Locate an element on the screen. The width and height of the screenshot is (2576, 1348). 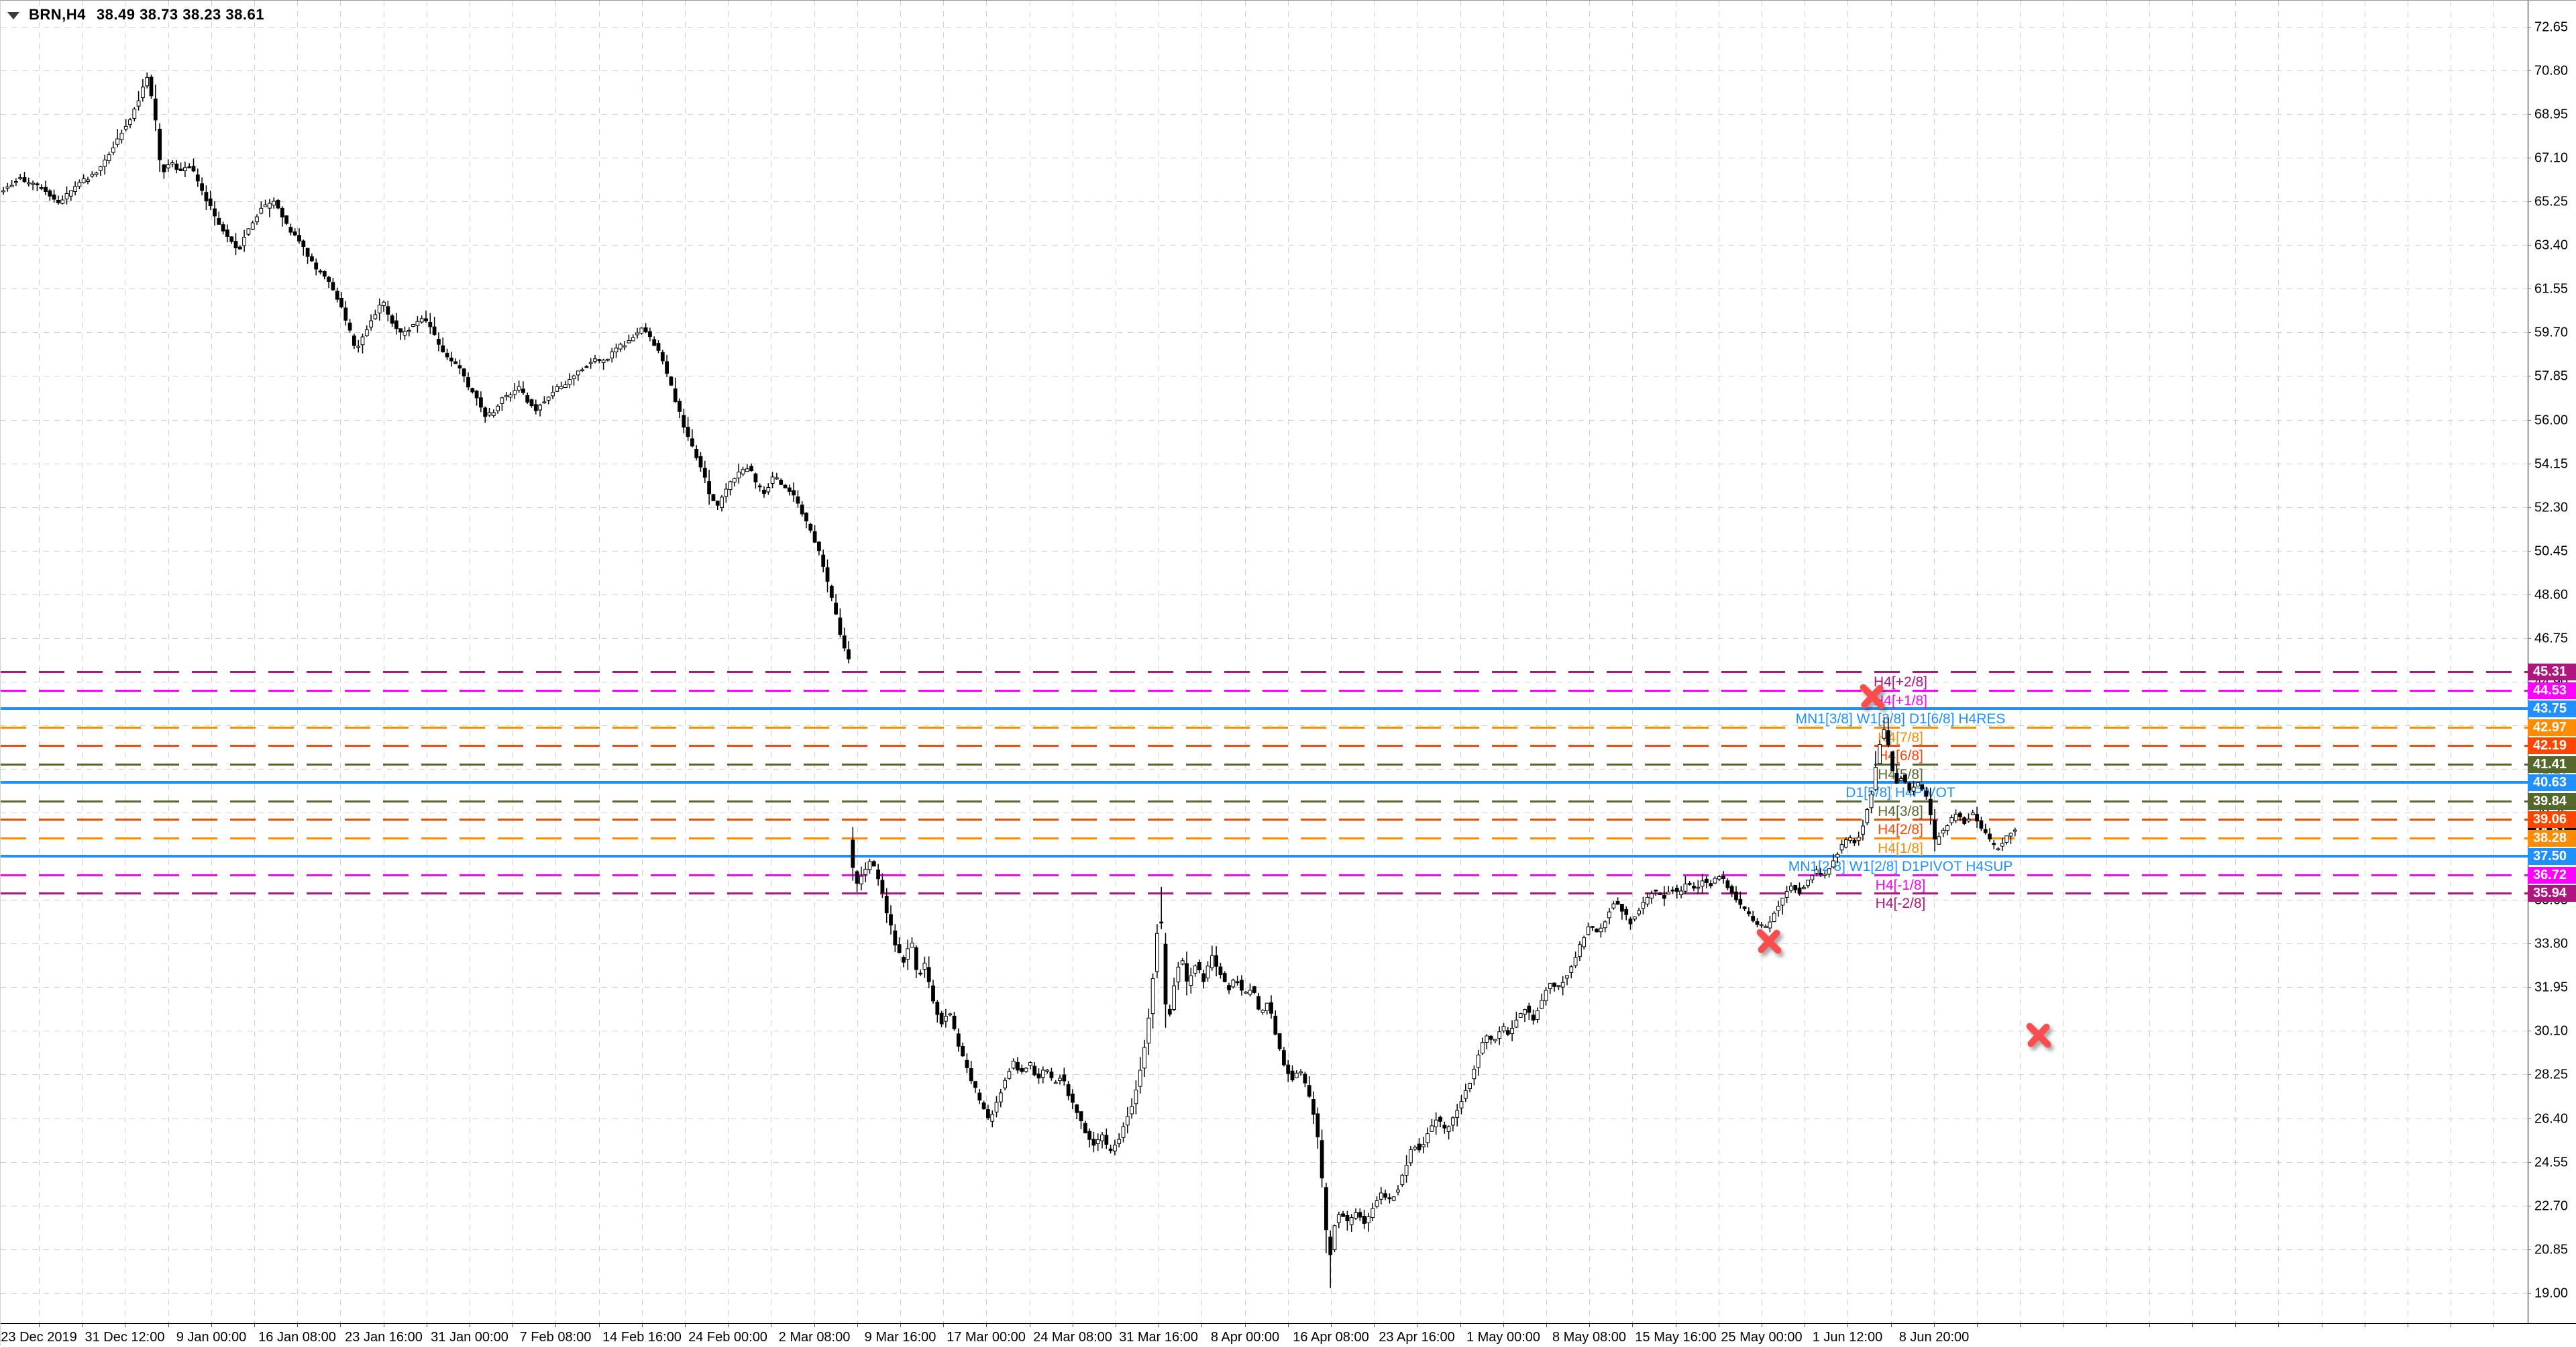
level-label: H4[-2/8] is located at coordinates (1900, 904).